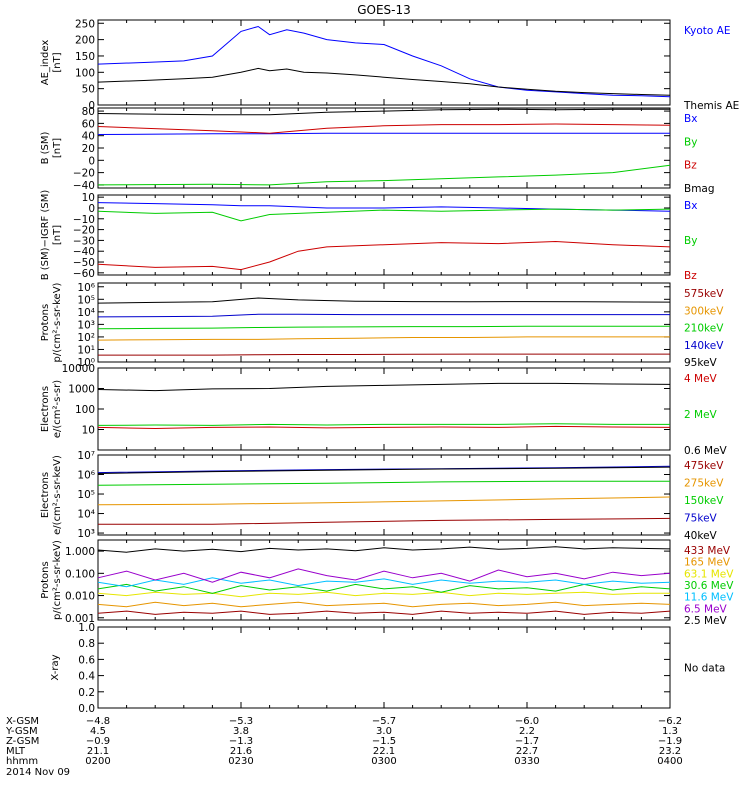  I want to click on legend-entry: 210keV, so click(704, 329).